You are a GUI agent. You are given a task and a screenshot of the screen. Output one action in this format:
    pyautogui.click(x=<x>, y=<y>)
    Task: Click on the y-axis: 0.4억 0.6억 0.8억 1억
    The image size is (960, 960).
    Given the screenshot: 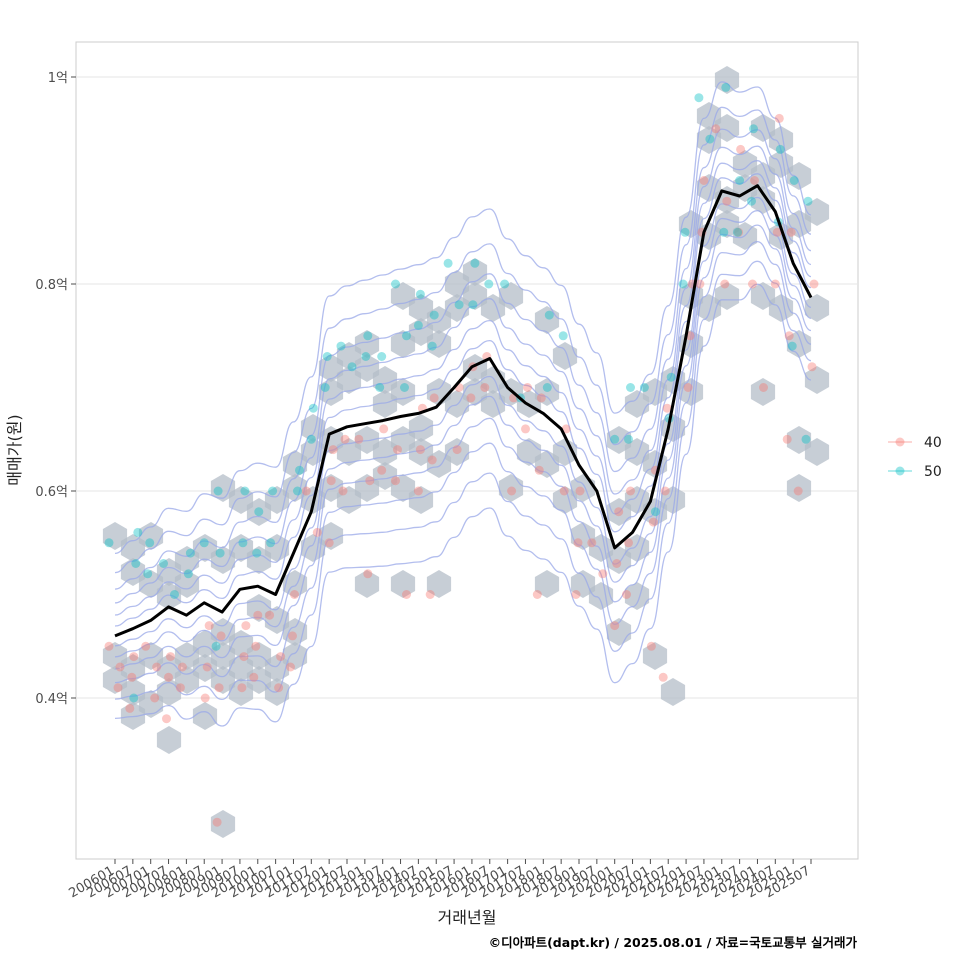 What is the action you would take?
    pyautogui.click(x=55, y=389)
    